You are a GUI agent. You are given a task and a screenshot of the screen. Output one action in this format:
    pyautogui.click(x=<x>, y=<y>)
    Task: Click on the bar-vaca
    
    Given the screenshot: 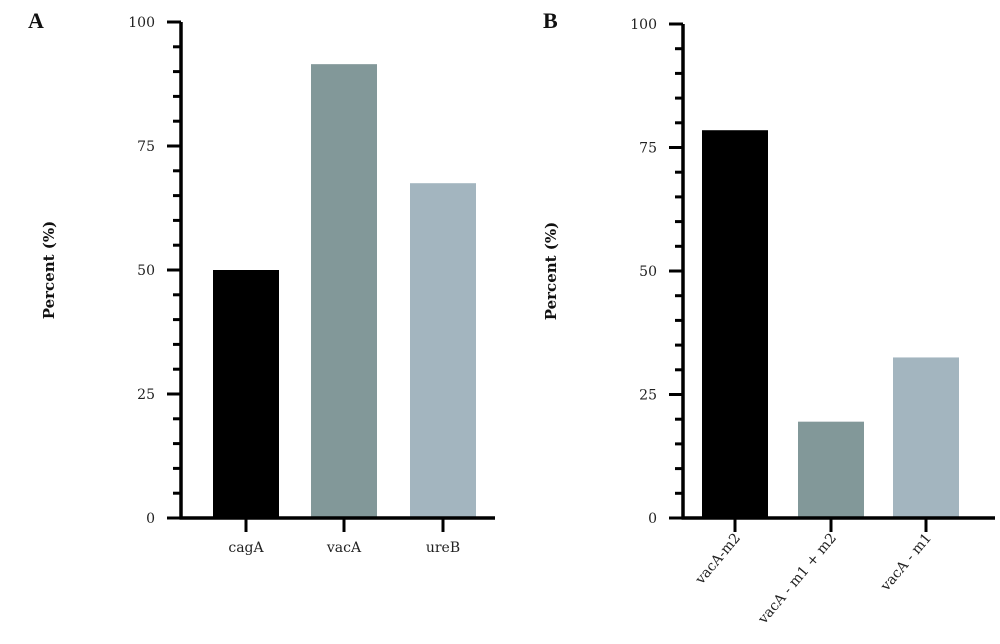 What is the action you would take?
    pyautogui.click(x=344, y=291)
    